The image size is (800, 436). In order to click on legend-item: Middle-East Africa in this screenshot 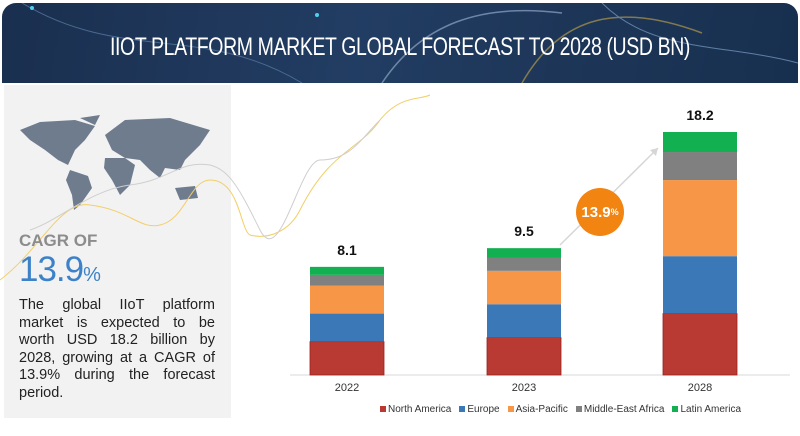, I will do `click(620, 409)`.